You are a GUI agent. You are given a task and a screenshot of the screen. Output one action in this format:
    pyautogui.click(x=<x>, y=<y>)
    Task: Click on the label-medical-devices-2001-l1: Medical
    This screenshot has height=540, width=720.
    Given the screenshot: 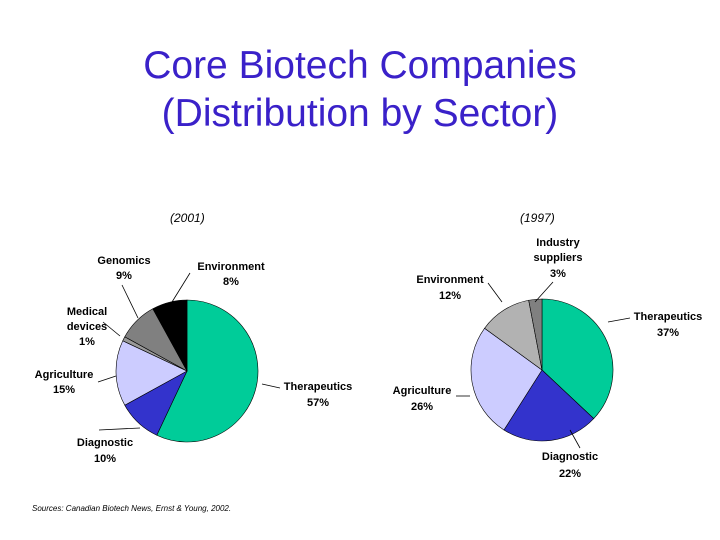 What is the action you would take?
    pyautogui.click(x=87, y=312)
    